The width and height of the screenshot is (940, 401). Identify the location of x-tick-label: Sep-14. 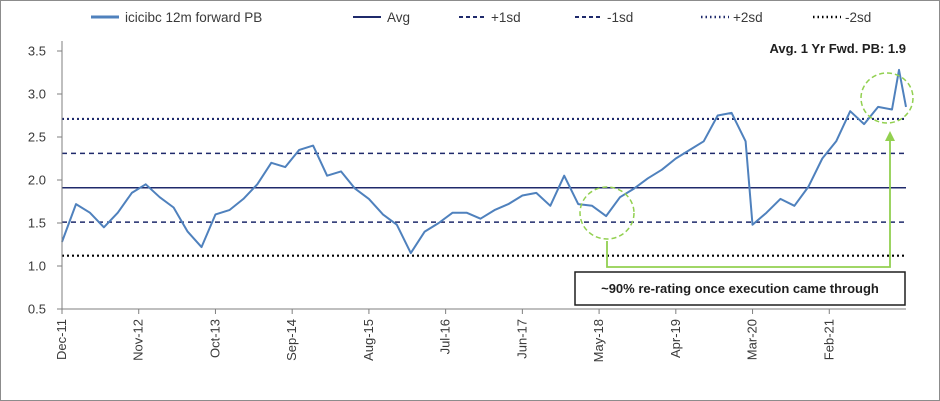
(291, 340).